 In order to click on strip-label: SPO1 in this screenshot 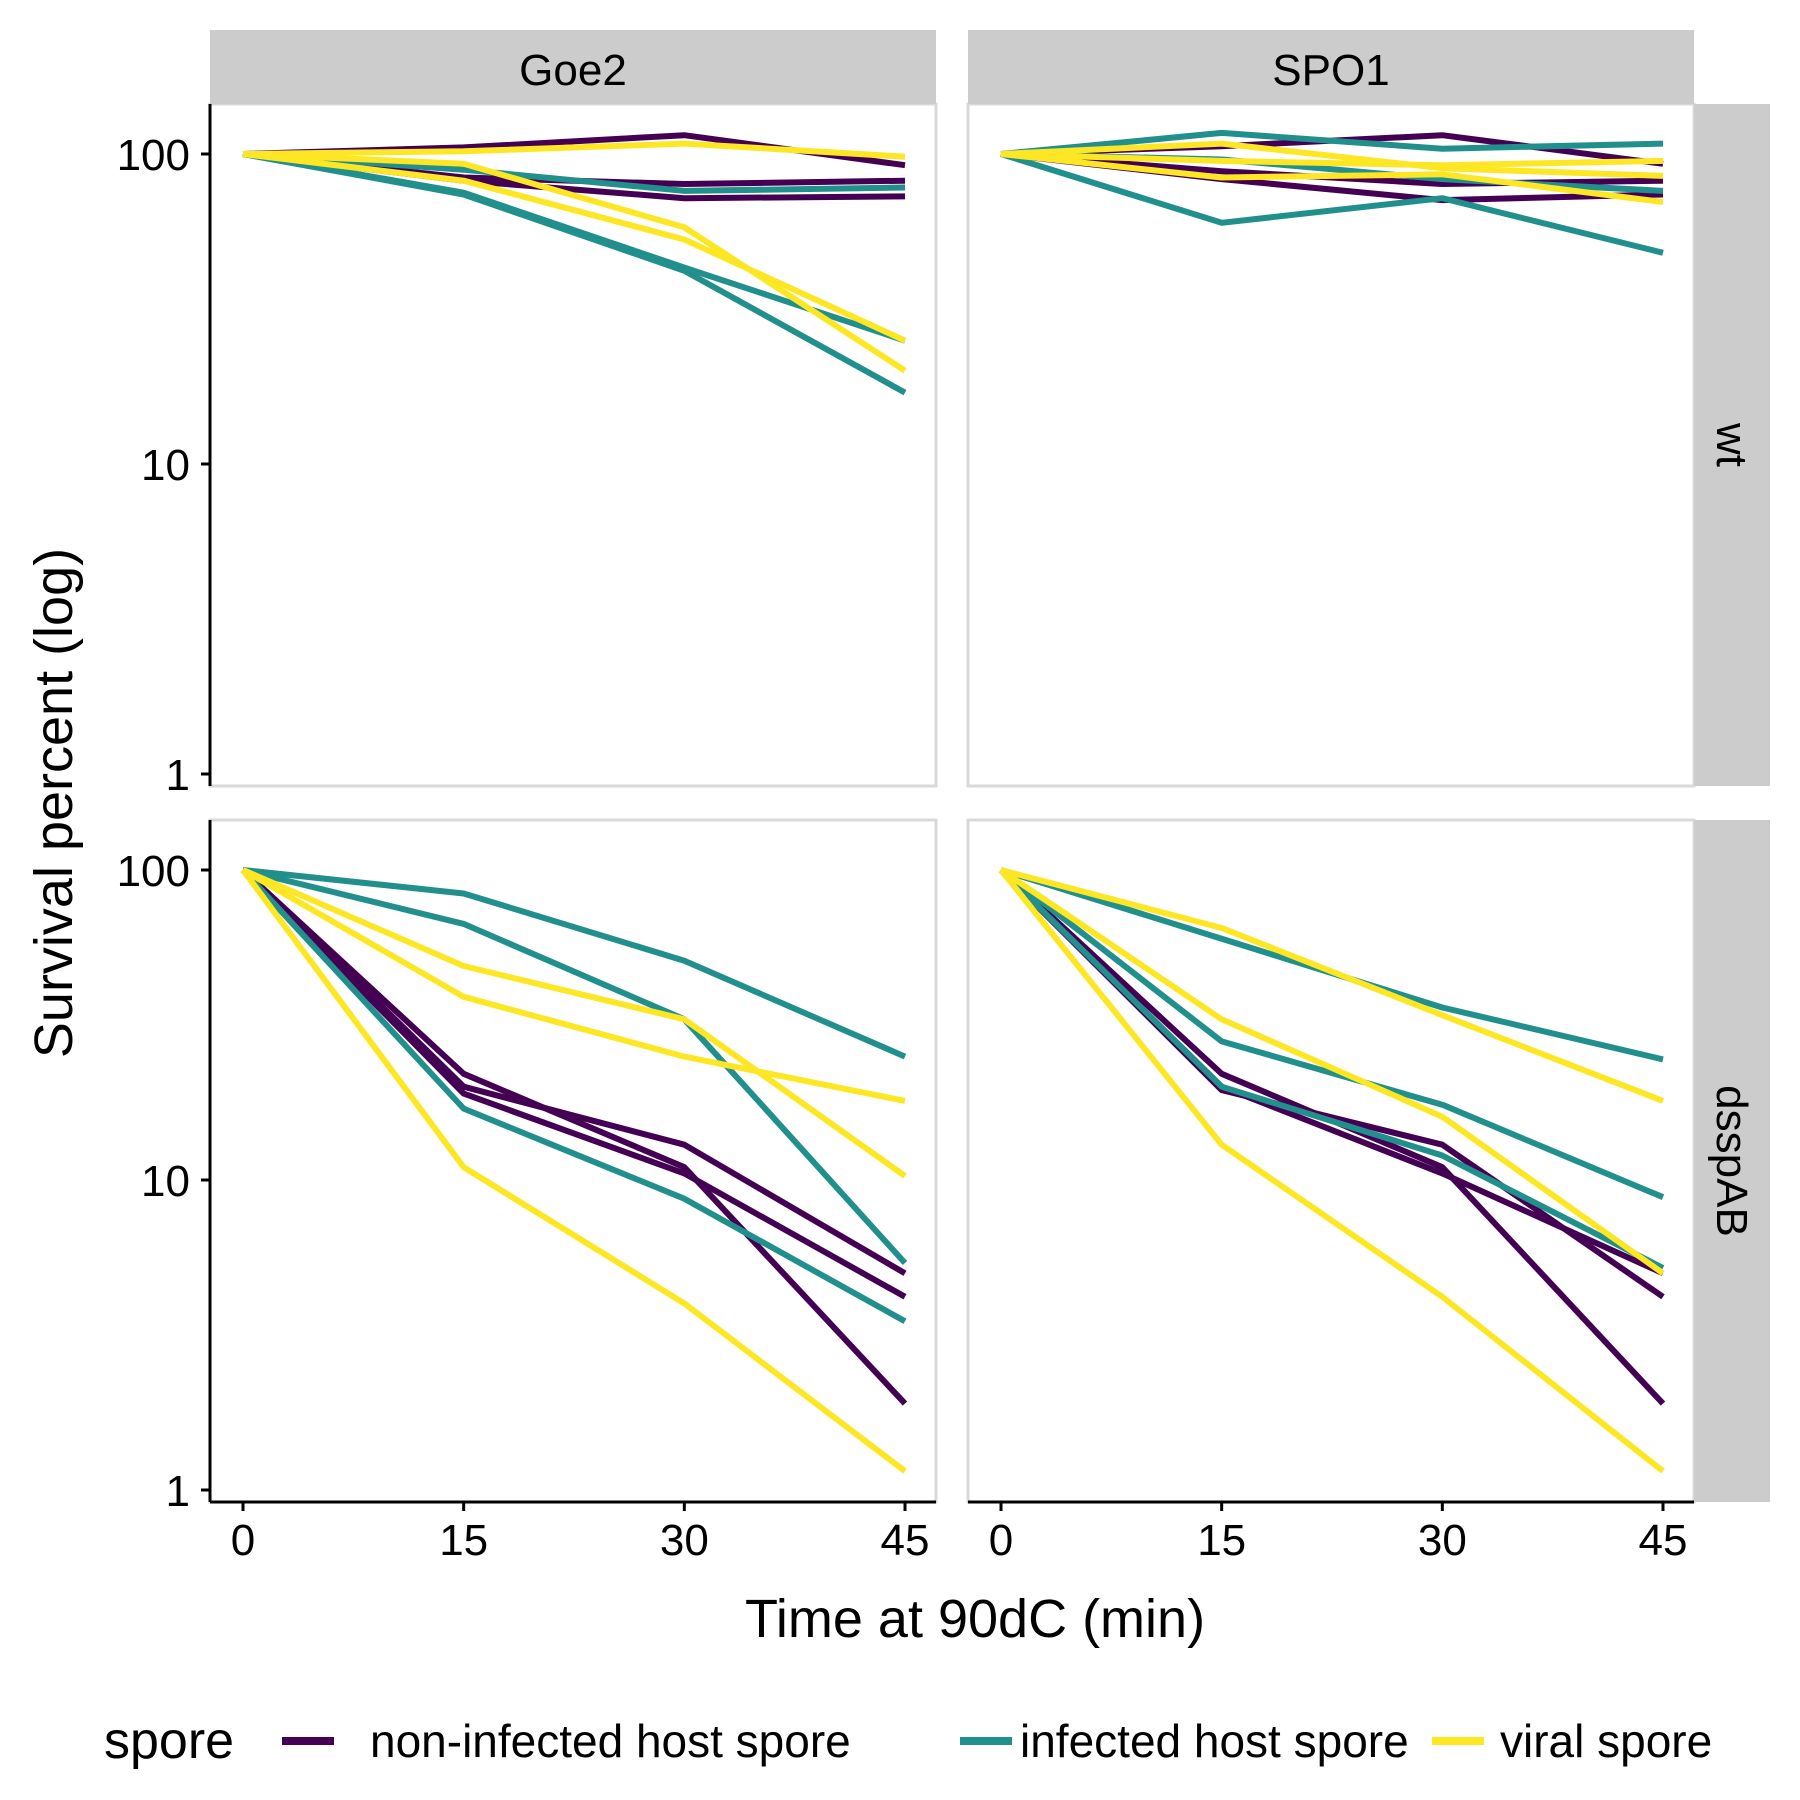, I will do `click(1330, 70)`.